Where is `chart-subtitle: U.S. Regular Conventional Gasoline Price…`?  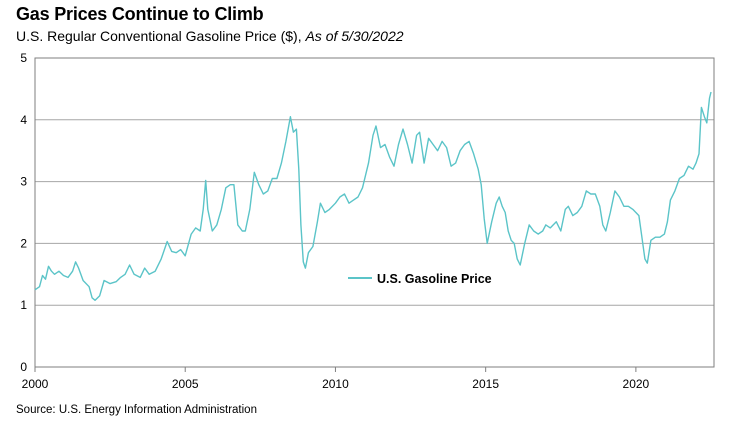
chart-subtitle: U.S. Regular Conventional Gasoline Price… is located at coordinates (210, 36).